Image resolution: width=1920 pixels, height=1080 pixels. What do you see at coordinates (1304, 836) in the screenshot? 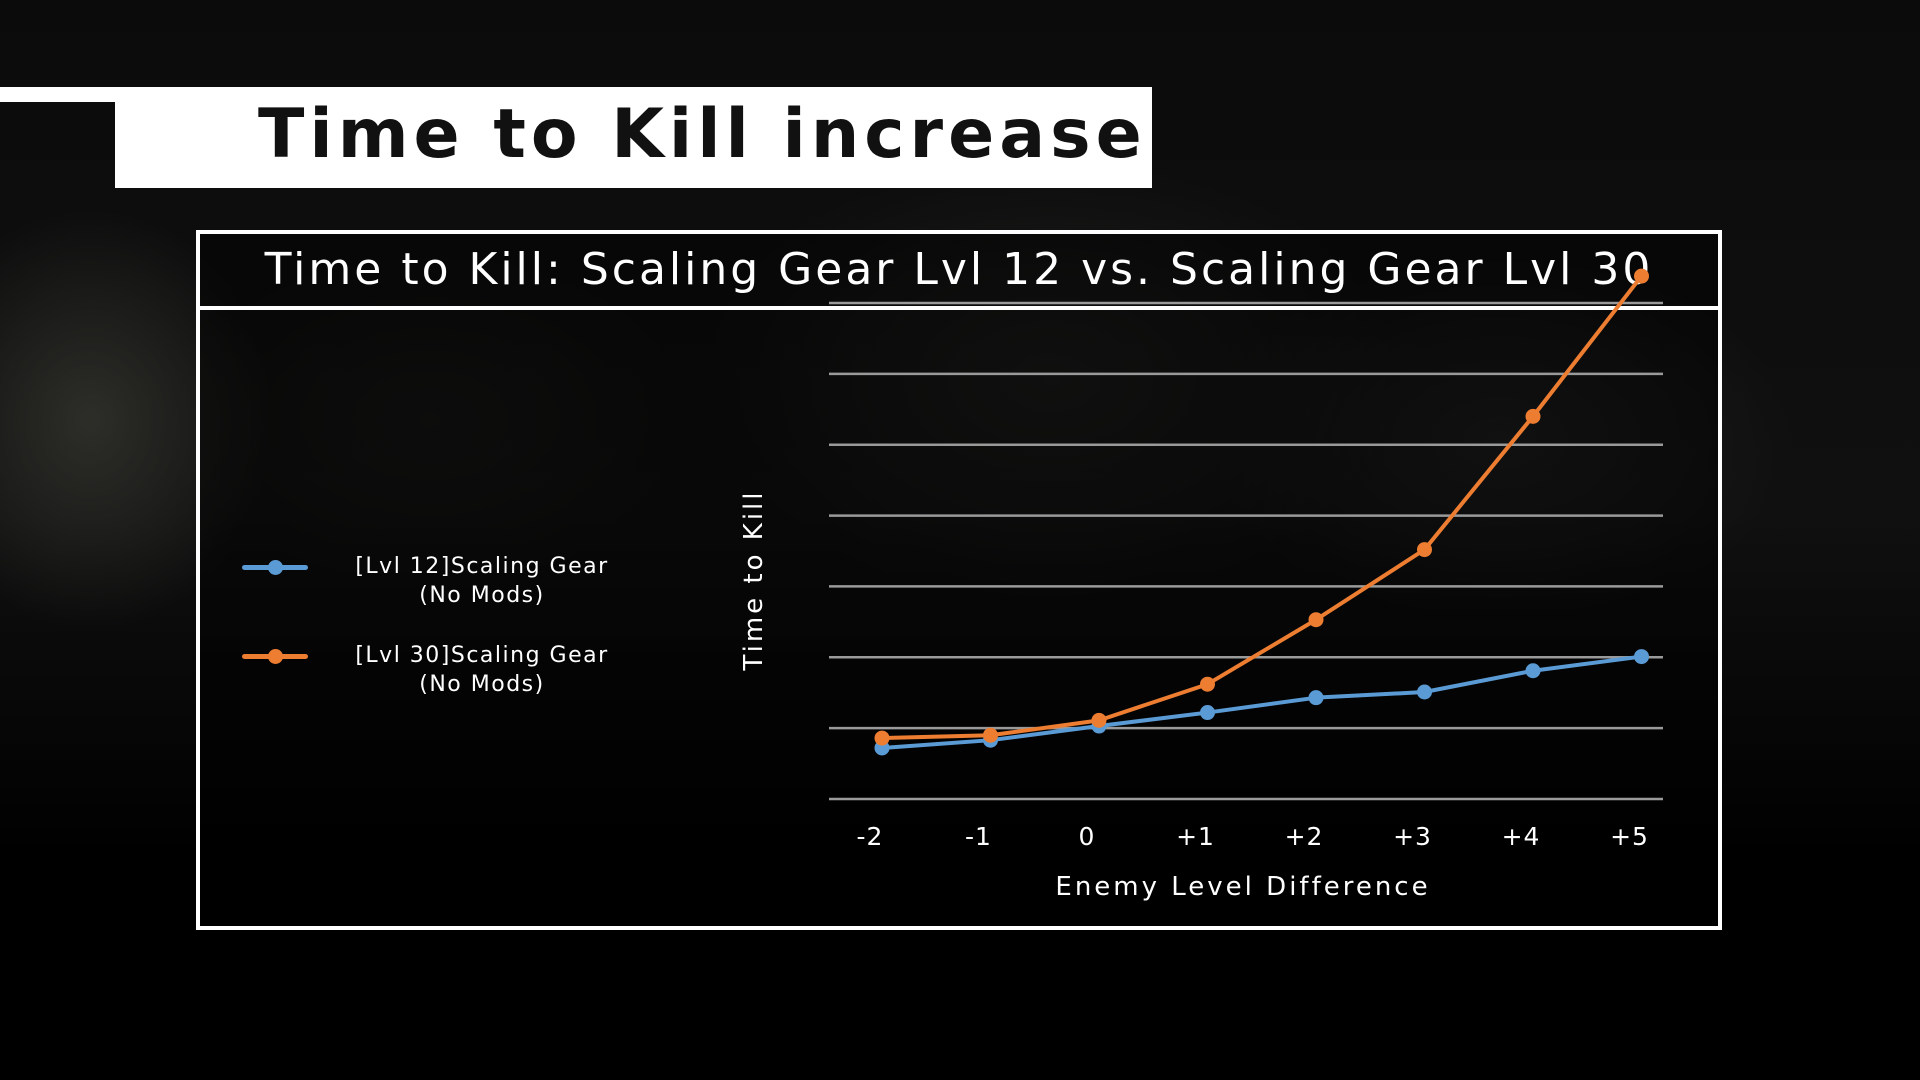
I see `x-tick-label: +2` at bounding box center [1304, 836].